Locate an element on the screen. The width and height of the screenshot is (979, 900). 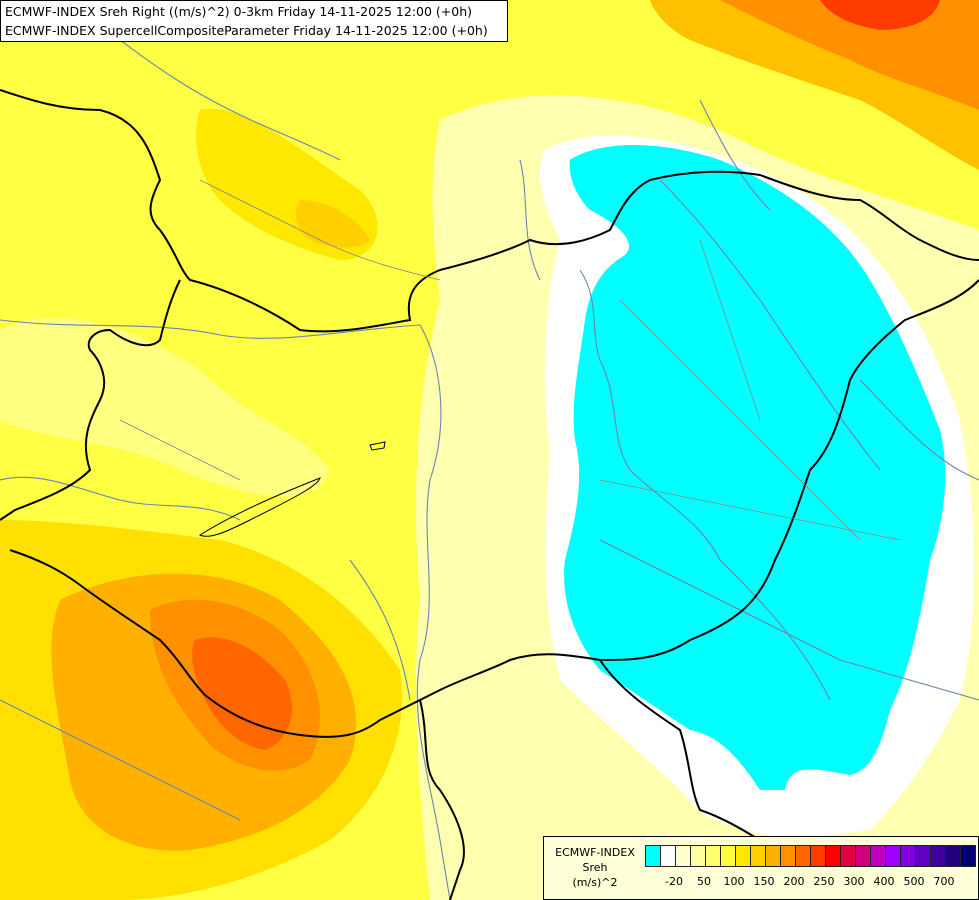
legend-caption-variable: Sreh is located at coordinates (595, 867).